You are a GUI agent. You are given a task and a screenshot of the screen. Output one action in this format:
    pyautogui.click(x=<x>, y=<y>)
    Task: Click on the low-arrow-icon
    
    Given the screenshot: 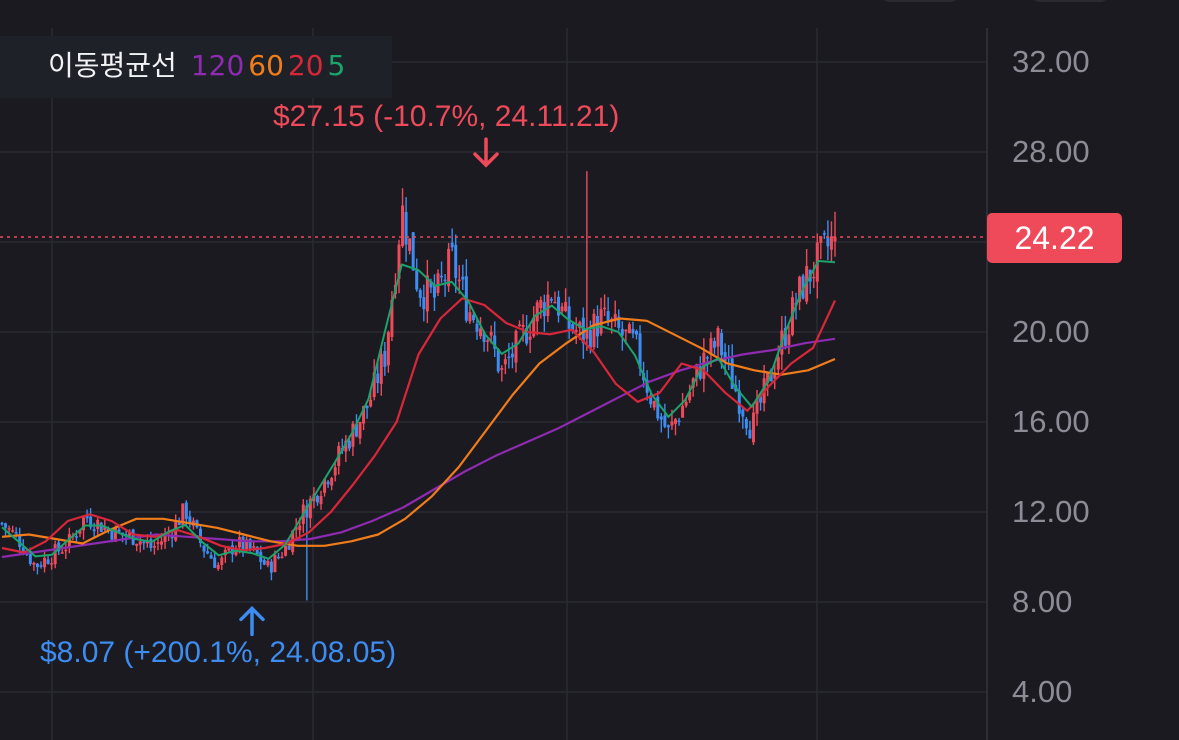 What is the action you would take?
    pyautogui.click(x=252, y=621)
    